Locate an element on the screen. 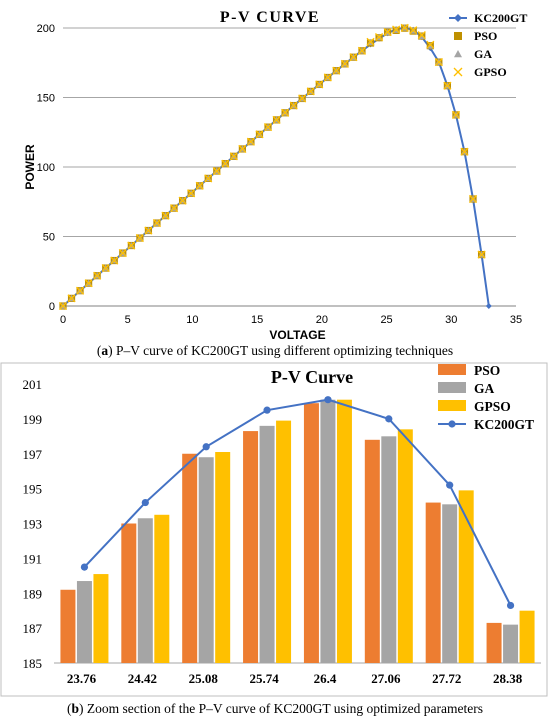 The width and height of the screenshot is (550, 720). y-axis-label: POWER is located at coordinates (30, 167).